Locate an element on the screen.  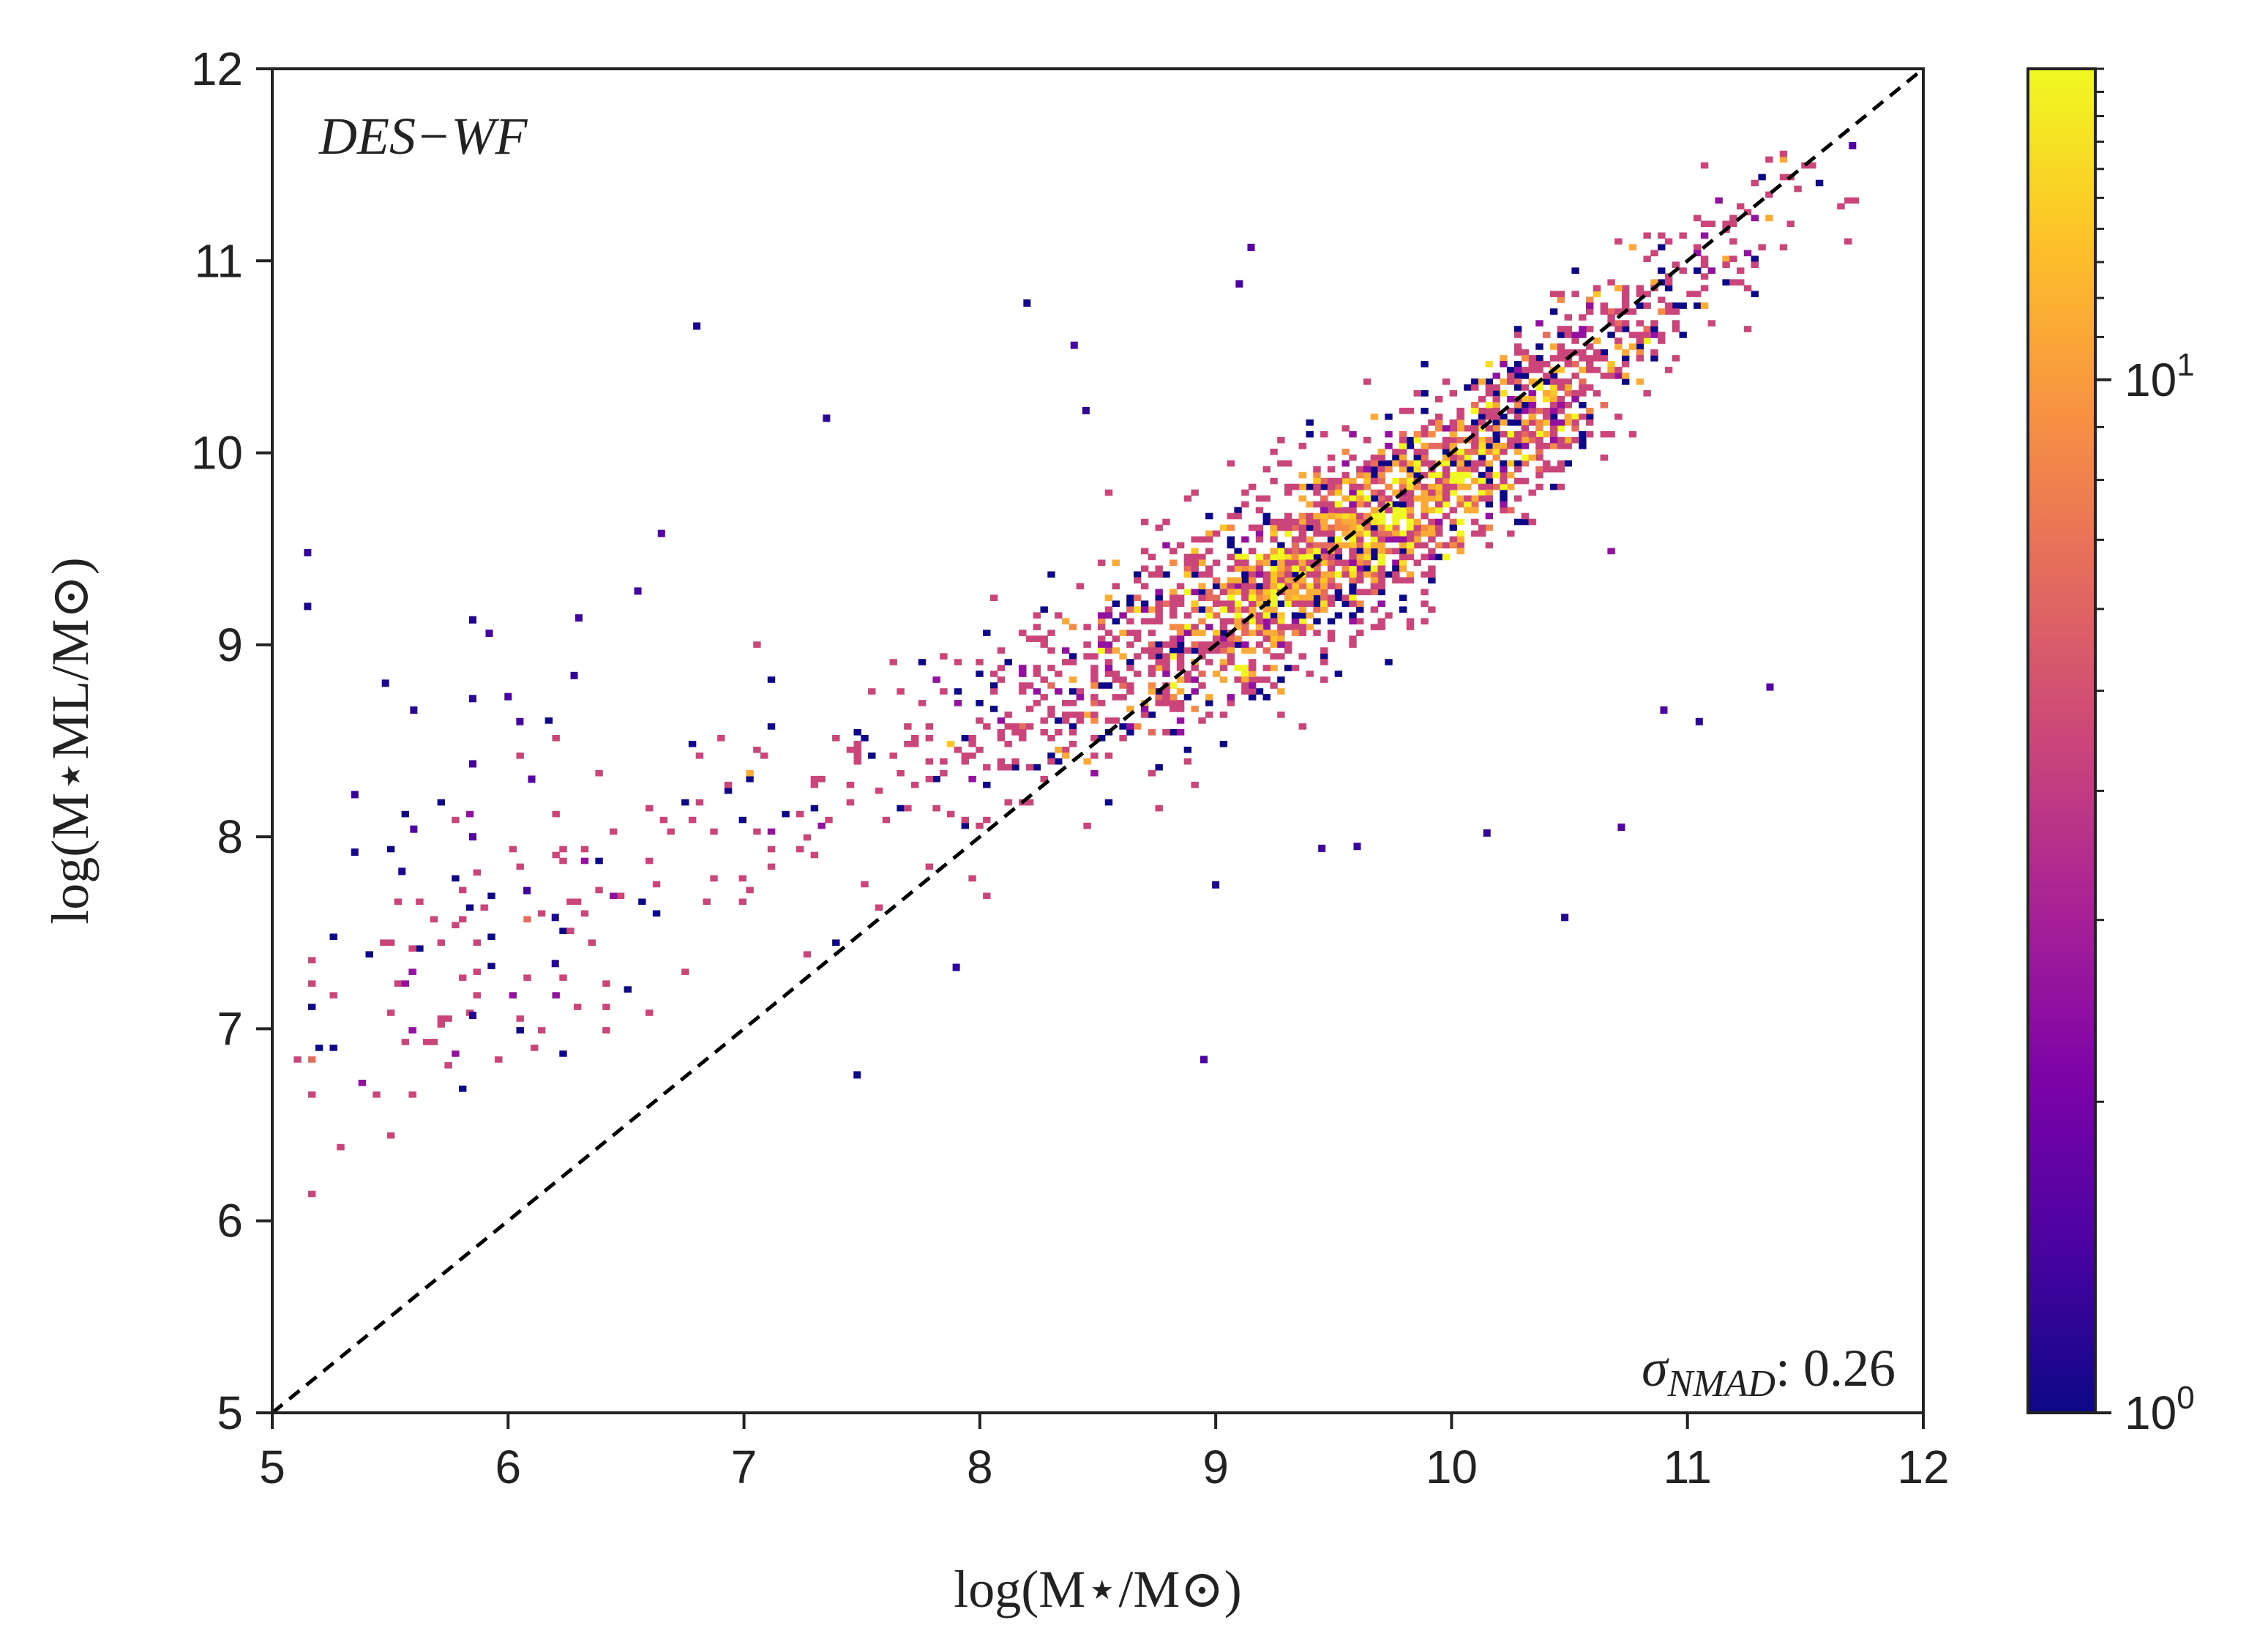
y-tick-label: 5 is located at coordinates (230, 1412).